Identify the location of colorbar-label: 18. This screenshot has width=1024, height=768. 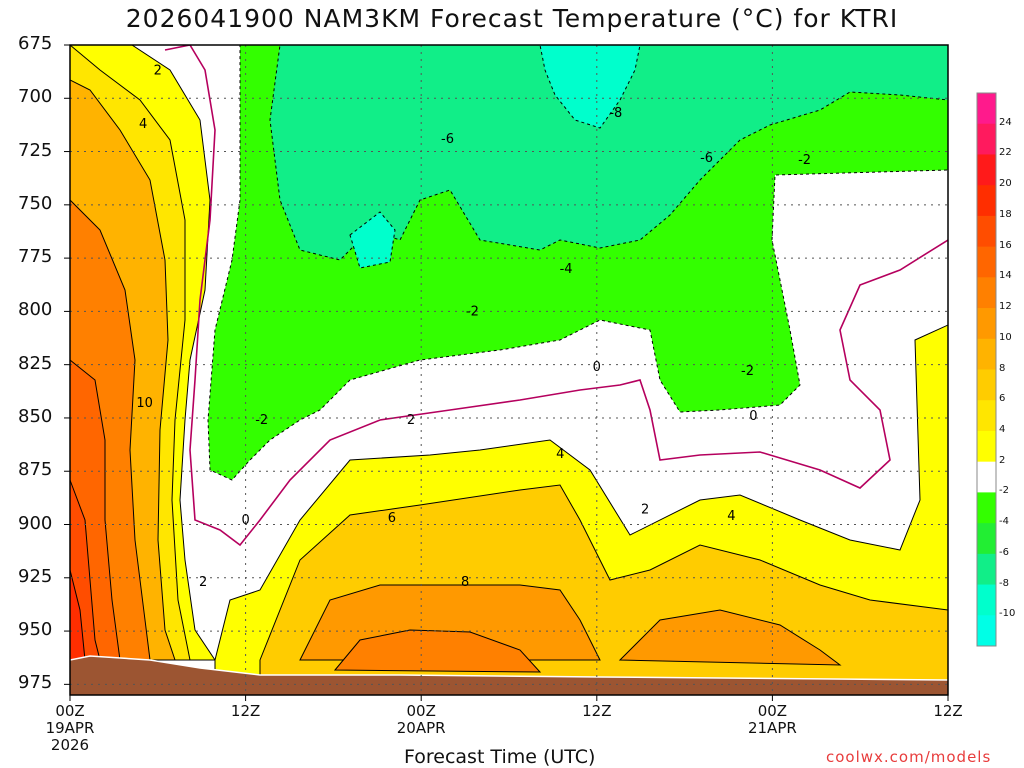
(1005, 214).